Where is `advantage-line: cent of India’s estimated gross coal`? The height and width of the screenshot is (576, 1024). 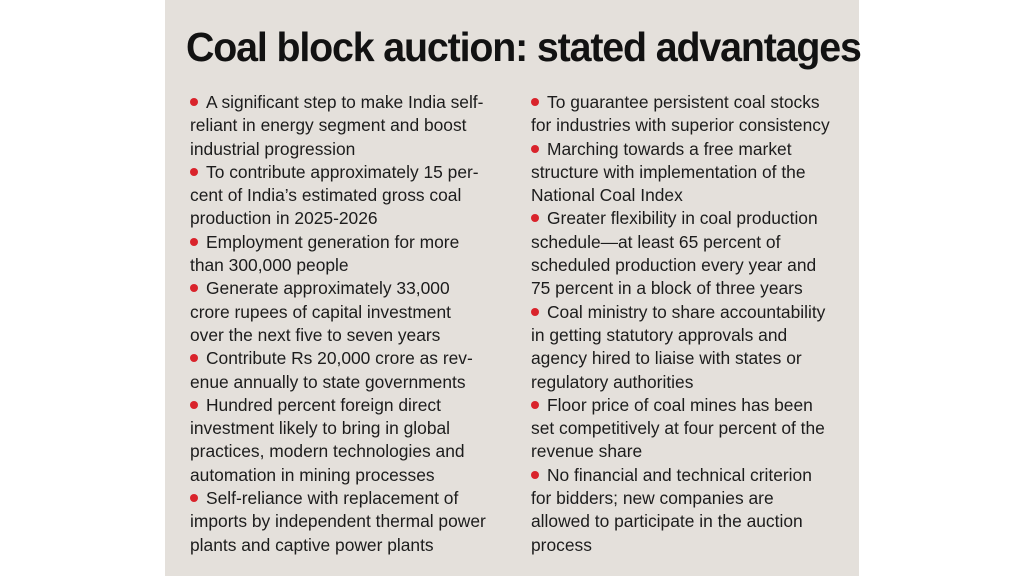
advantage-line: cent of India’s estimated gross coal is located at coordinates (355, 195).